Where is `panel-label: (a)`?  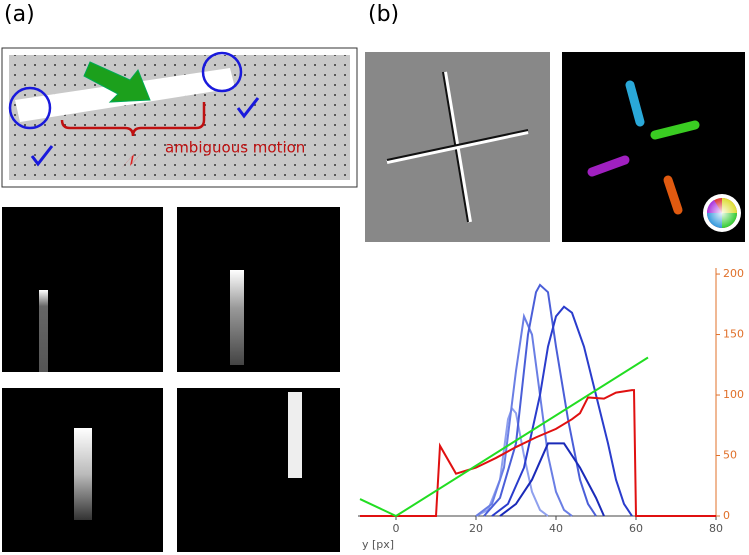
panel-label: (a) is located at coordinates (19, 14).